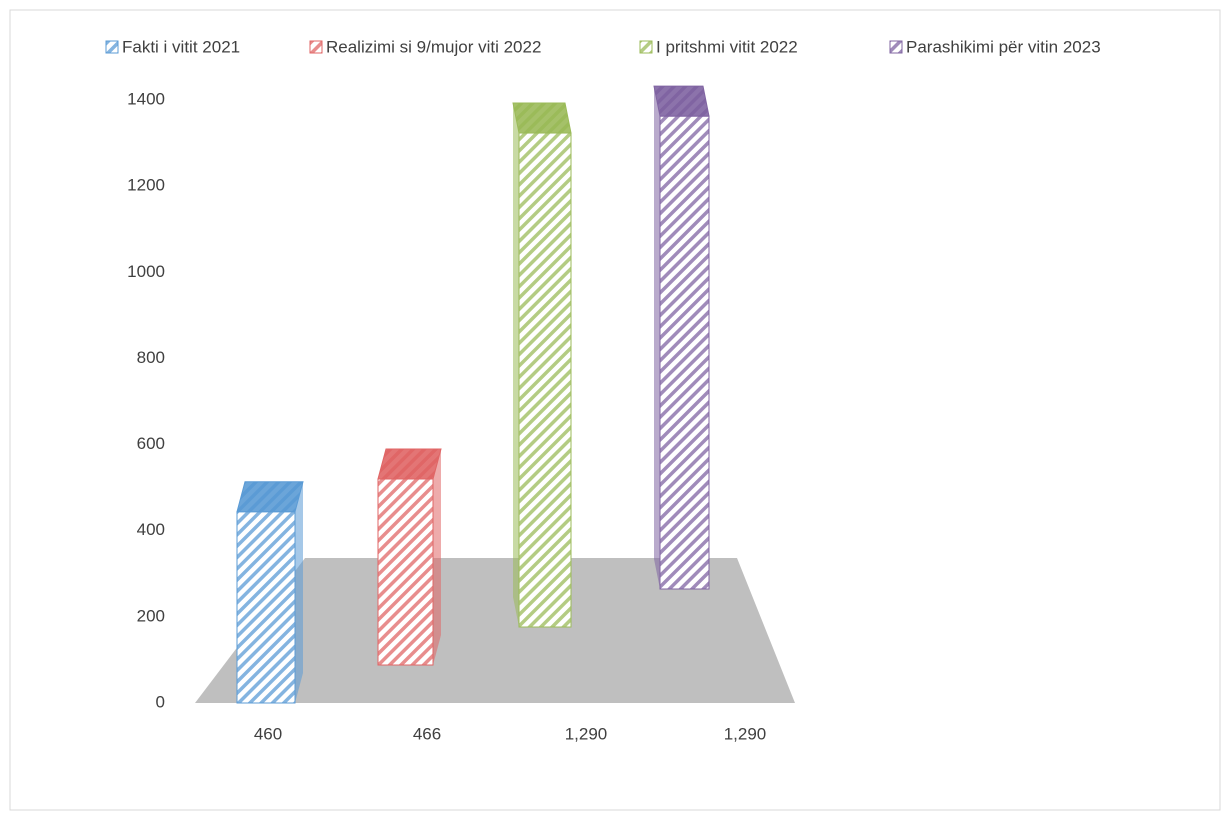 Image resolution: width=1230 pixels, height=825 pixels. I want to click on y-tick-label: 600, so click(151, 443).